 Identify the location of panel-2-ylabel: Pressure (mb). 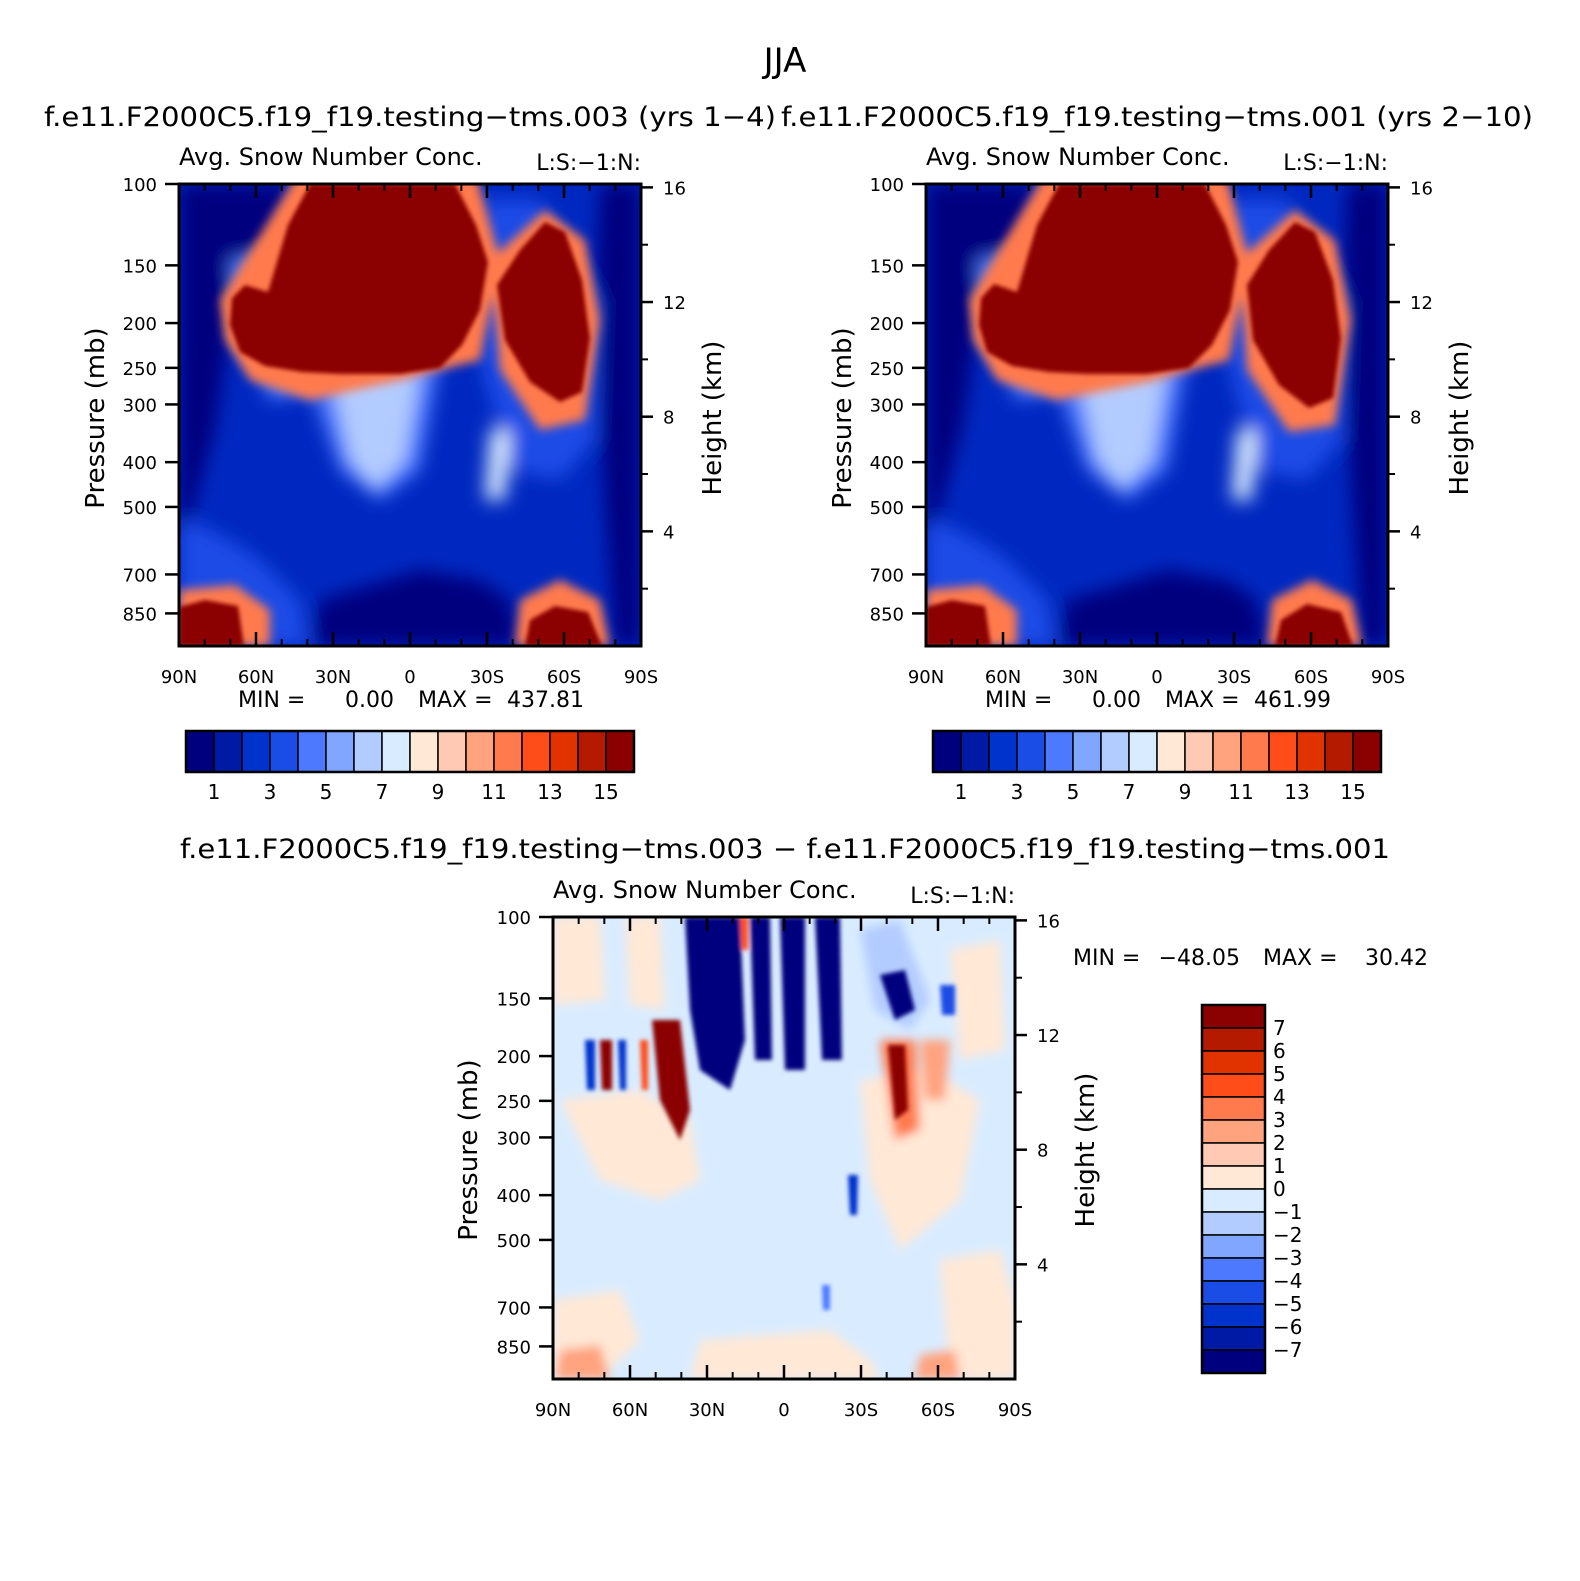
(843, 417).